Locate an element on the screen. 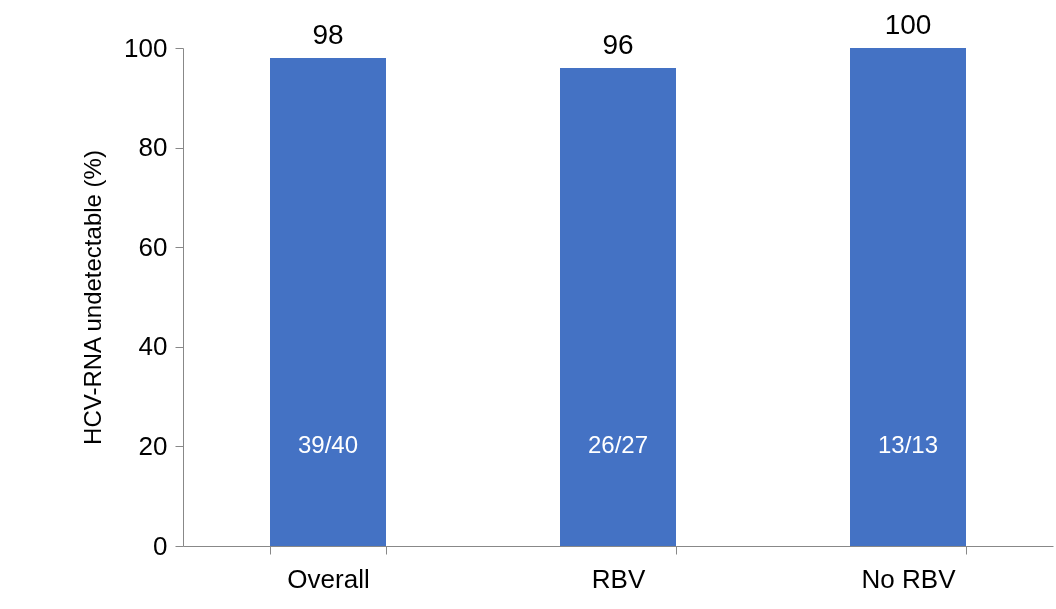 The width and height of the screenshot is (1056, 609). x-tick-label: No RBV is located at coordinates (909, 578).